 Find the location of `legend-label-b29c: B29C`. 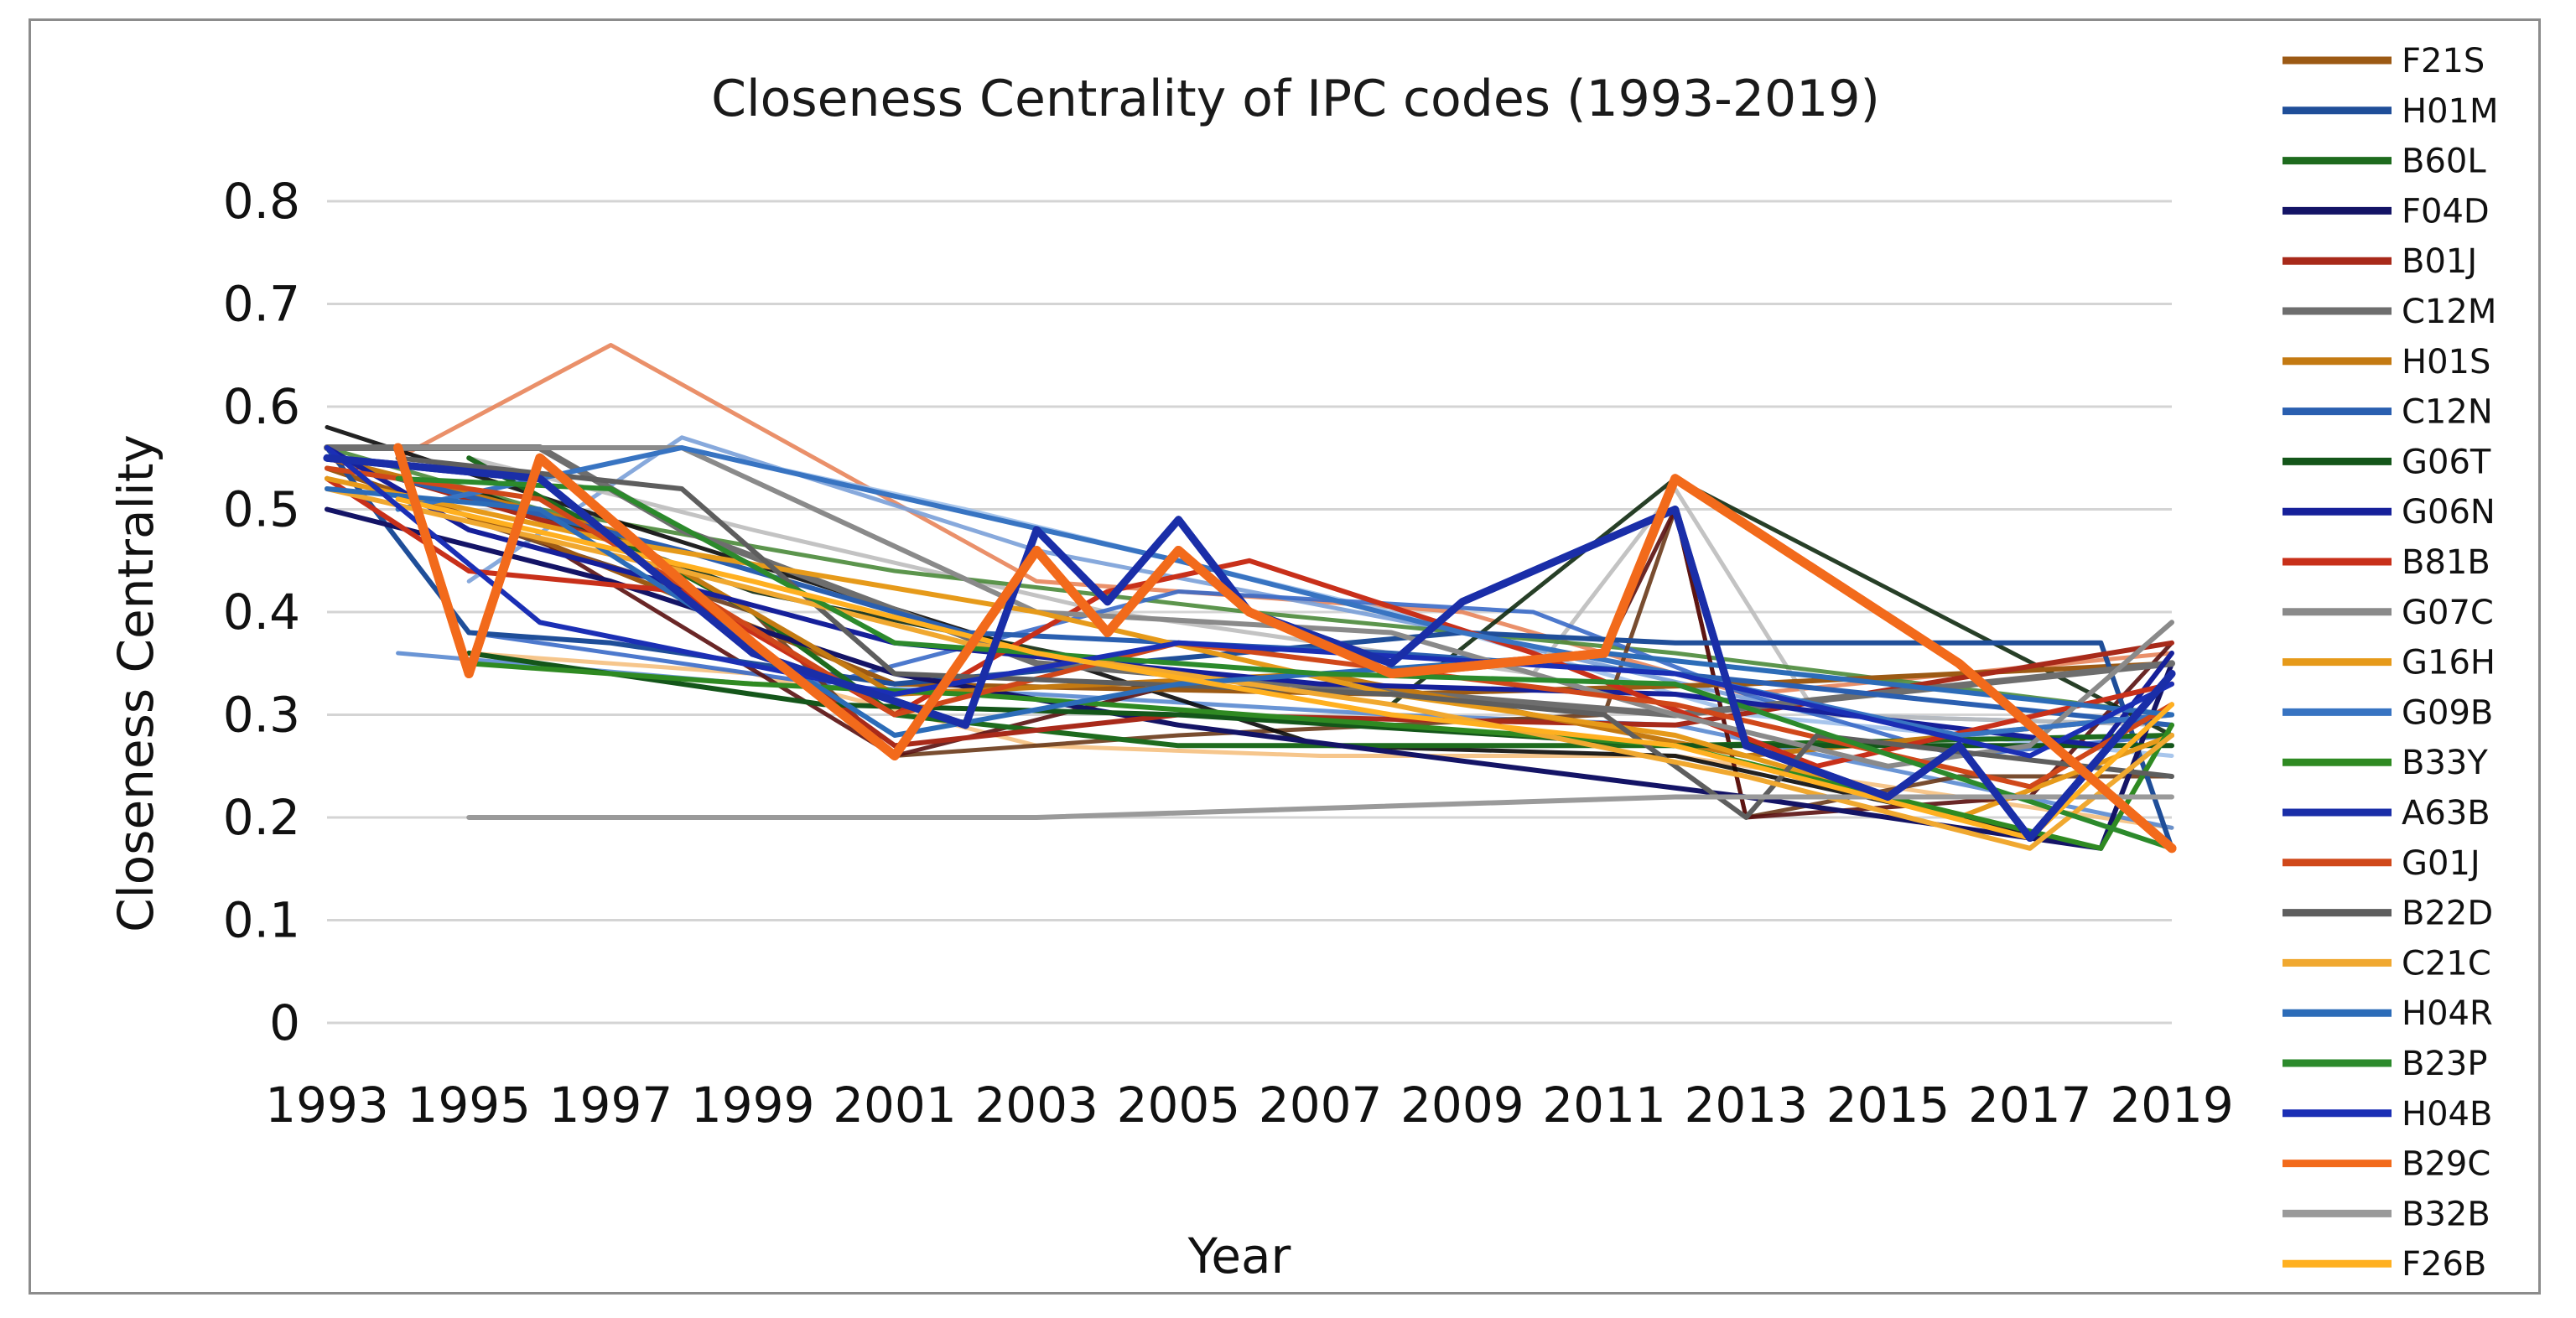

legend-label-b29c: B29C is located at coordinates (2446, 1164).